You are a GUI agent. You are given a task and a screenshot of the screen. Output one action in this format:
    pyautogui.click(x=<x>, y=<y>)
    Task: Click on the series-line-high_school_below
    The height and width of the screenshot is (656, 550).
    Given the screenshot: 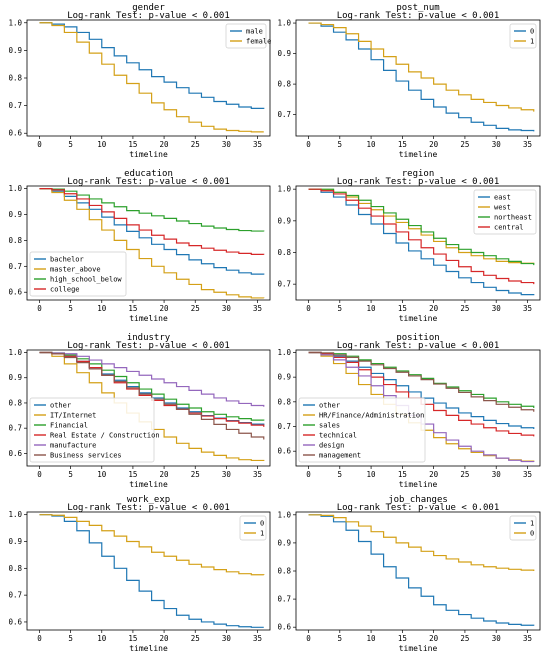 What is the action you would take?
    pyautogui.click(x=152, y=209)
    